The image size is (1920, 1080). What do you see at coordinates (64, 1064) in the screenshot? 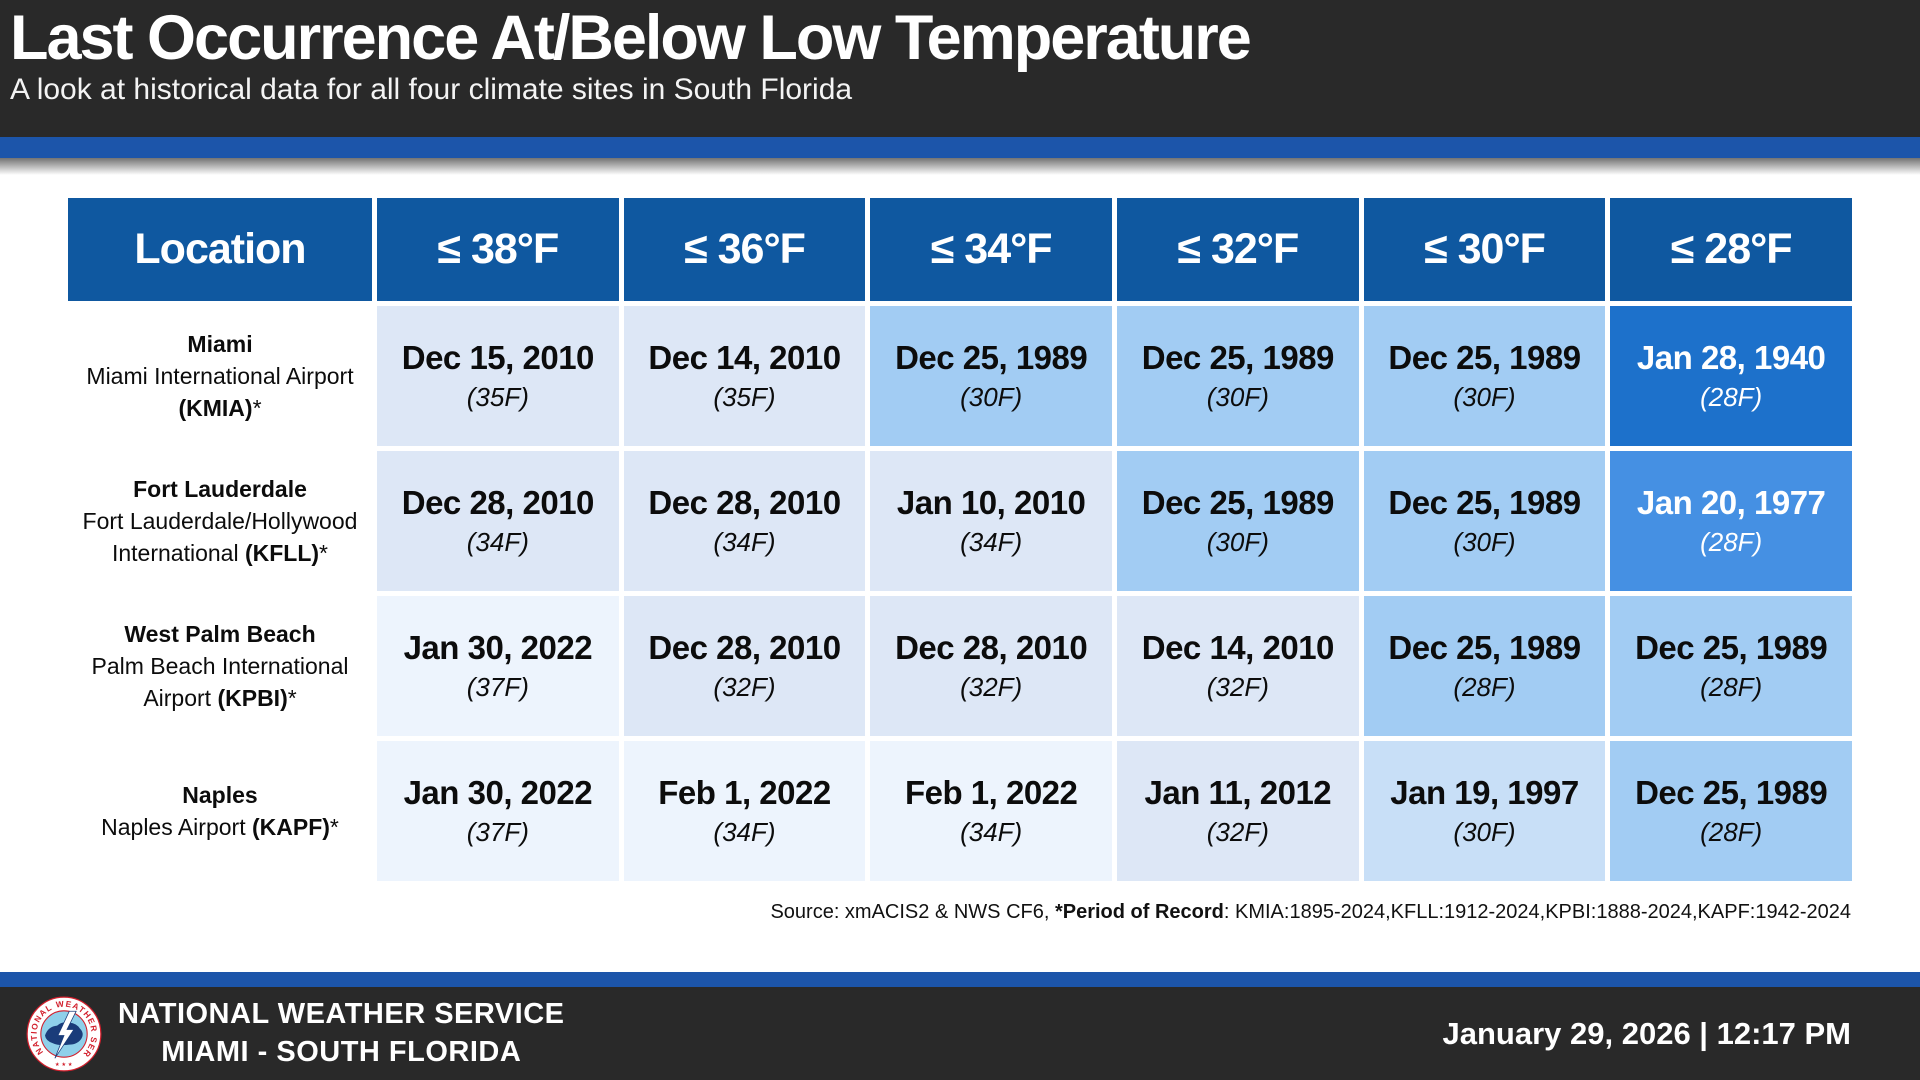
I see `logo-stars: ★ ★ ★` at bounding box center [64, 1064].